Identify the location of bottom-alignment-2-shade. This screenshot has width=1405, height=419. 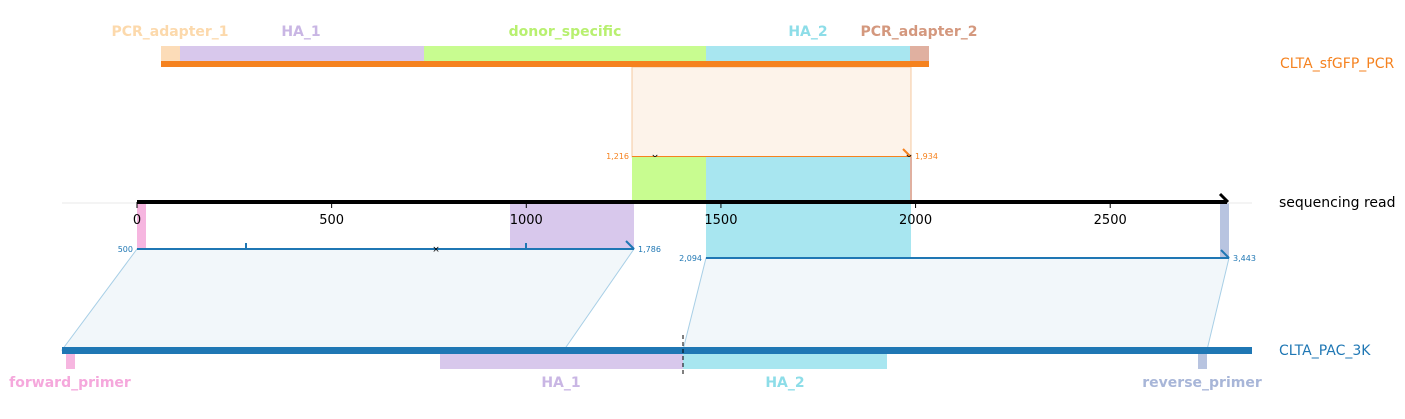
(956, 304).